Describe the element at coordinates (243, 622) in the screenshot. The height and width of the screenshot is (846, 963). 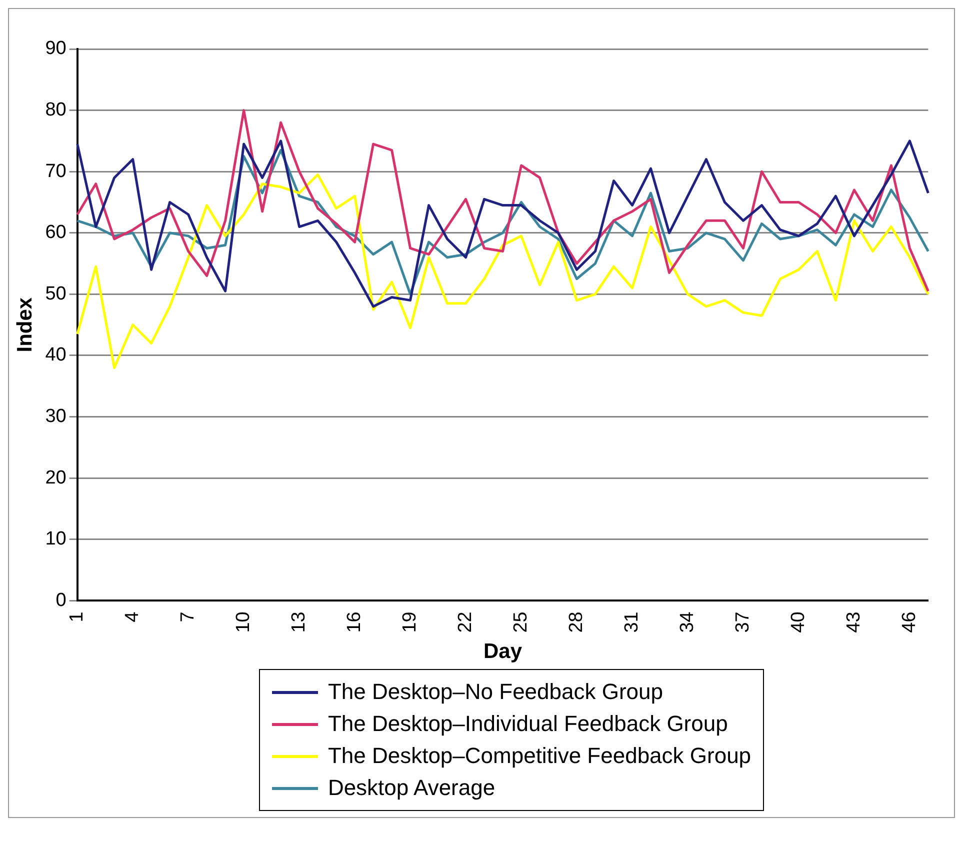
I see `x-tick-label: 10` at that location.